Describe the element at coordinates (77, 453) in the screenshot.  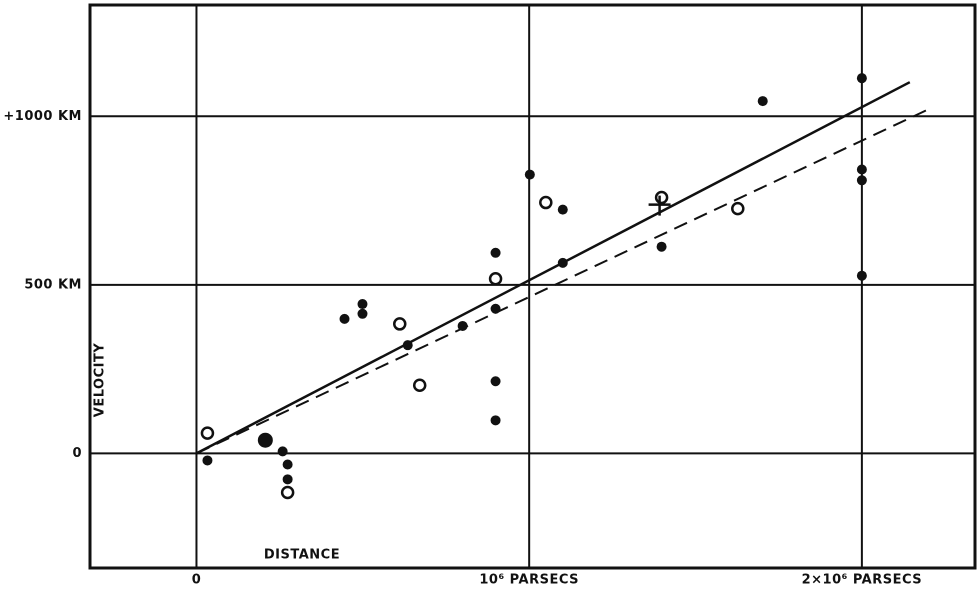
I see `y-tick-label: 0` at that location.